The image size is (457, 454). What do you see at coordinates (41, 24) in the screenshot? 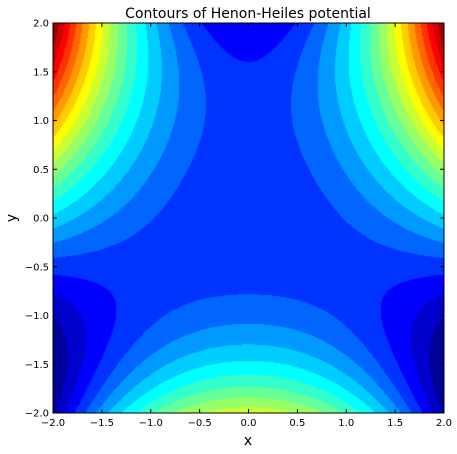
I see `y-tick-label: 2.0` at bounding box center [41, 24].